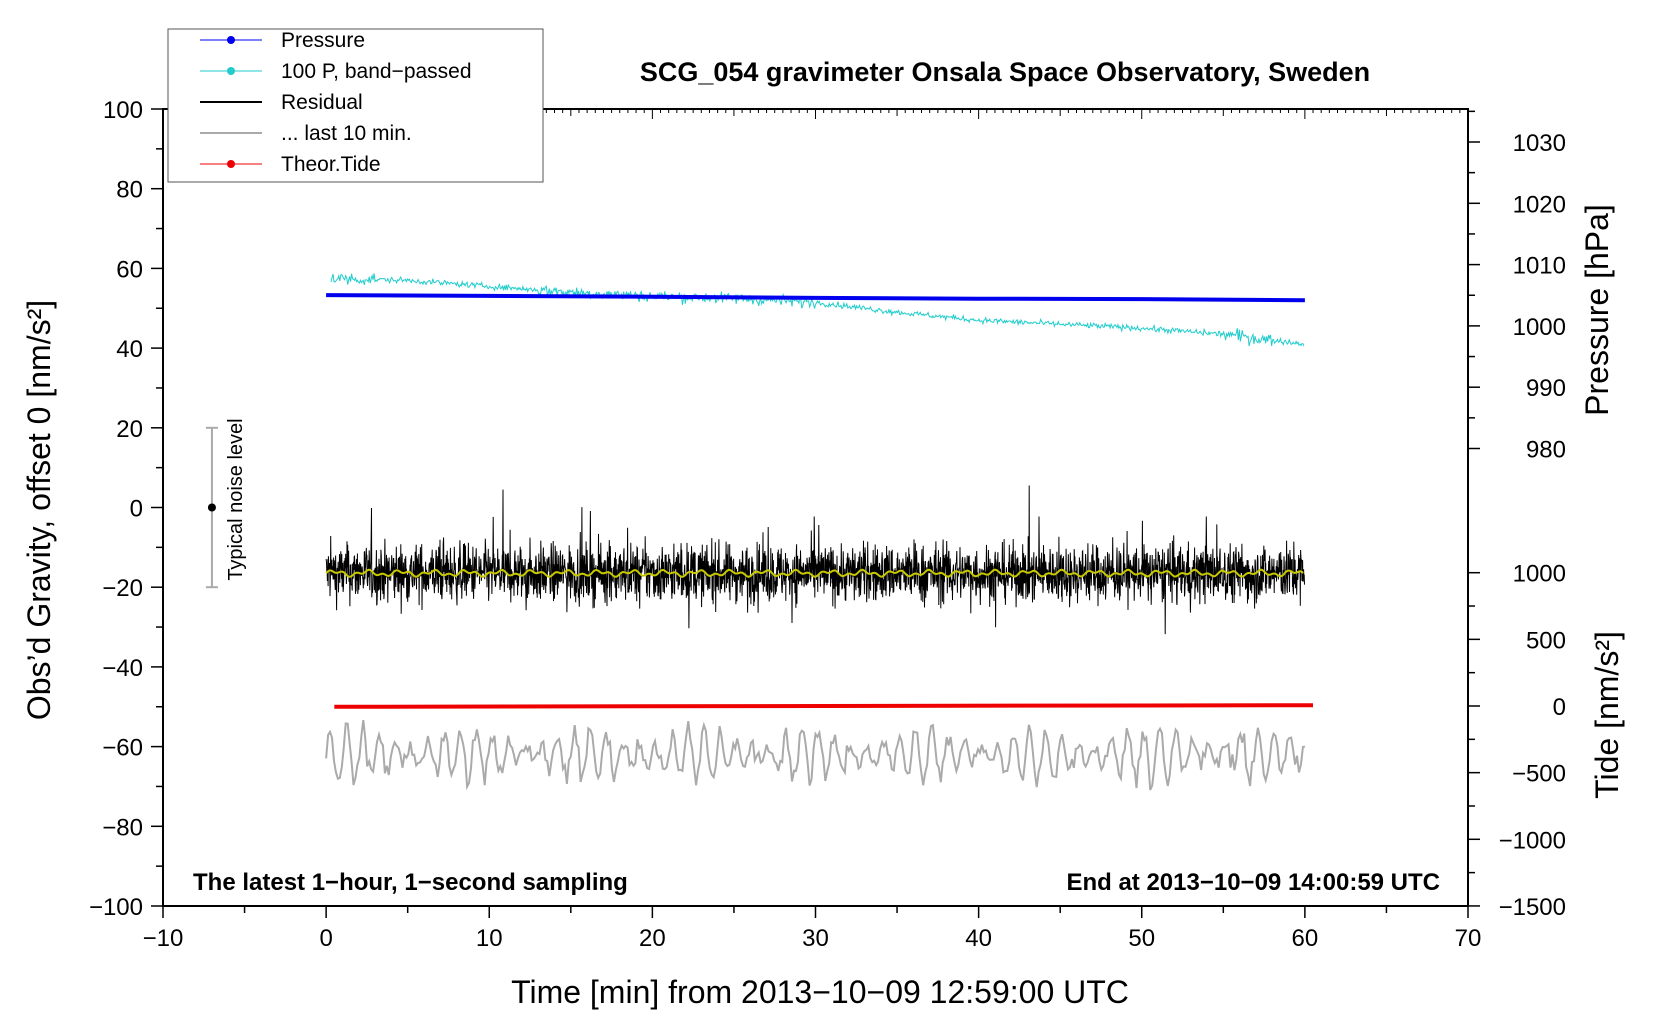 This screenshot has height=1020, width=1660. What do you see at coordinates (815, 938) in the screenshot?
I see `x-tick-label: 30` at bounding box center [815, 938].